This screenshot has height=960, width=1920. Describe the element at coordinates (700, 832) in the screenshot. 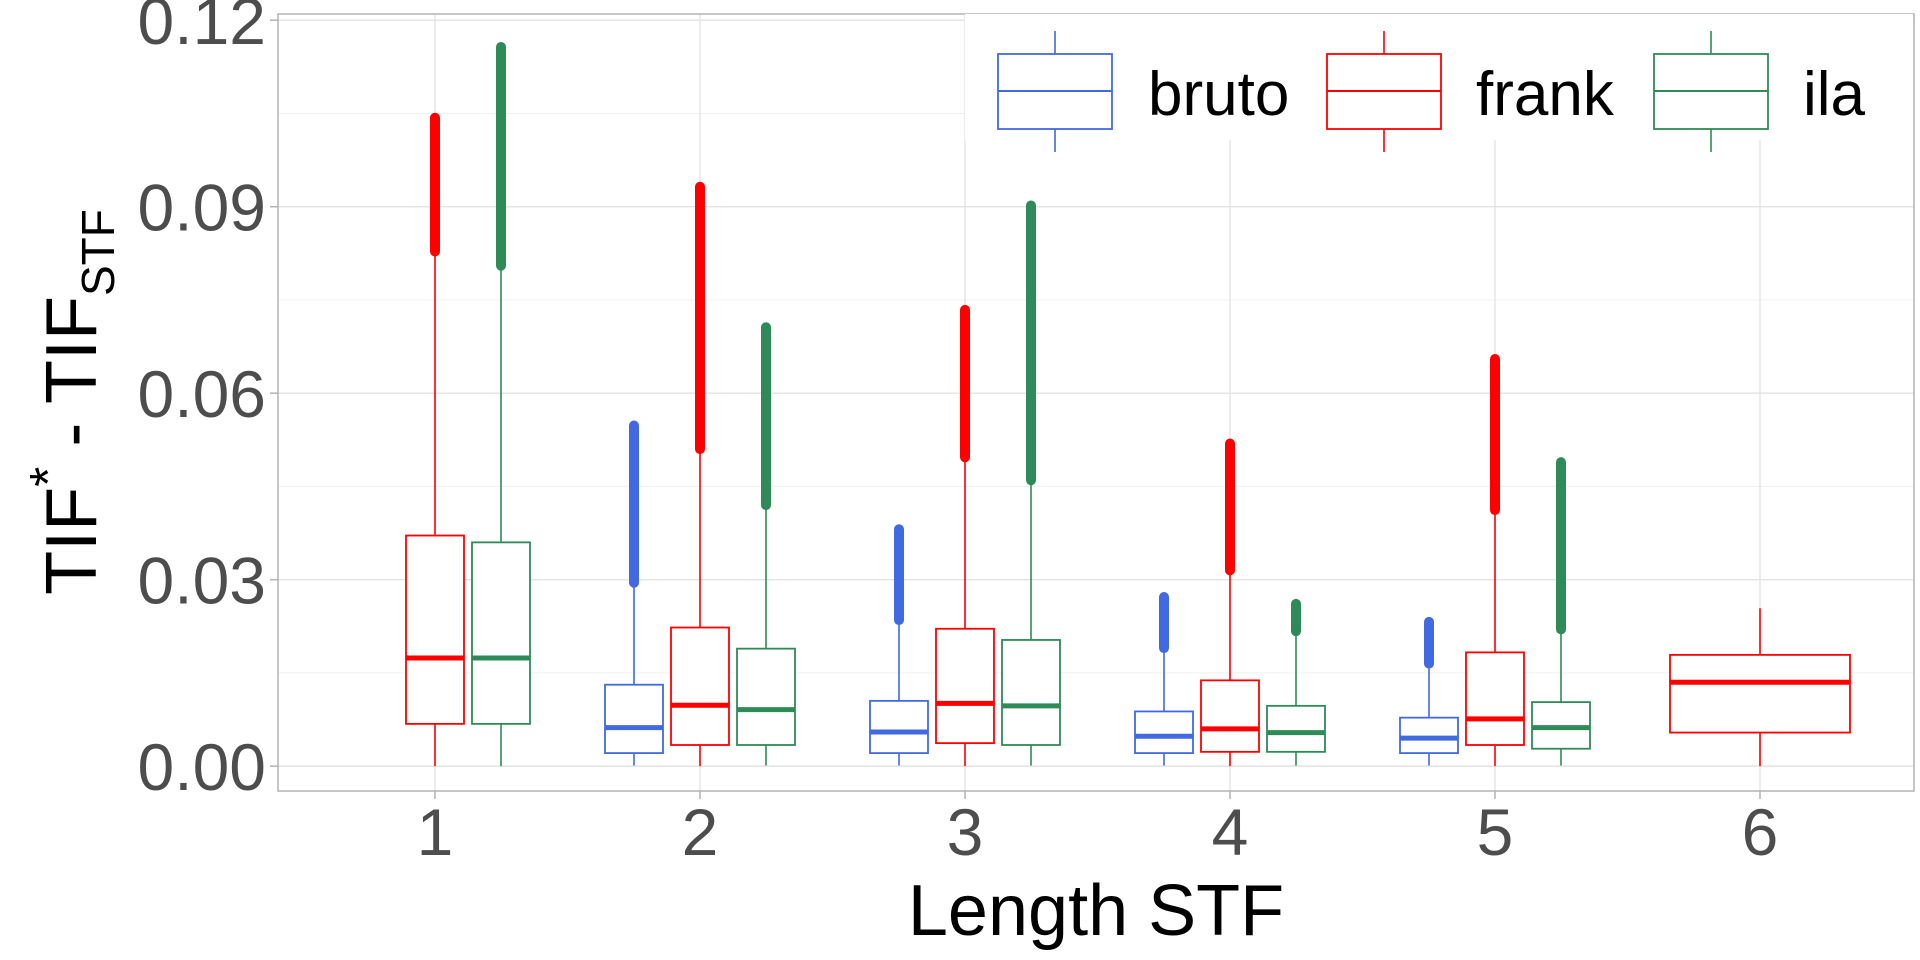

I see `x-tick-label: 2` at that location.